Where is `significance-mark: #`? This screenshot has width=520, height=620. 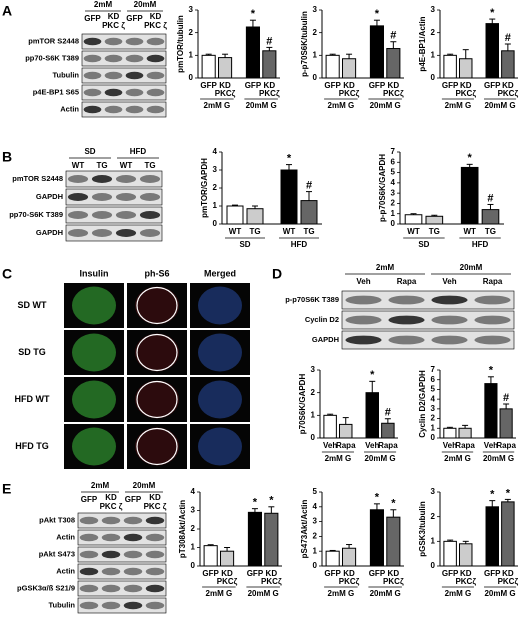
significance-mark: # is located at coordinates (269, 41).